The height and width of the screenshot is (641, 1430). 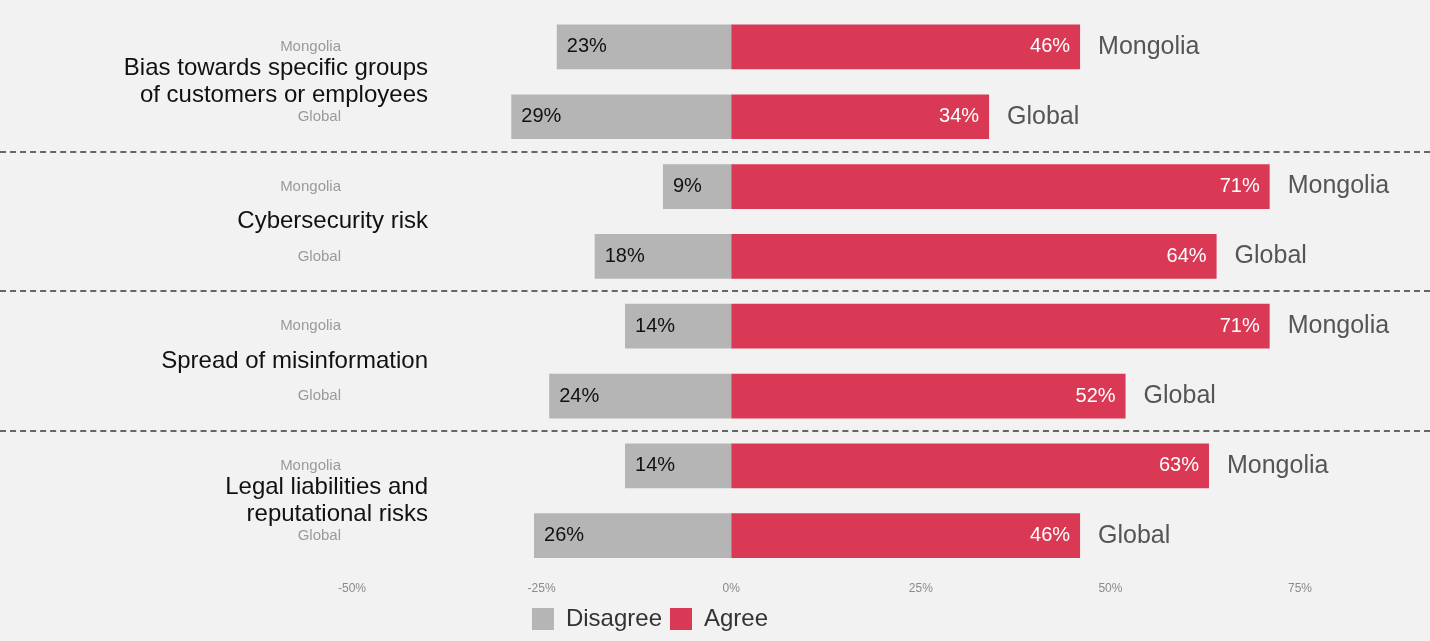 What do you see at coordinates (1095, 394) in the screenshot?
I see `data-label: 52%` at bounding box center [1095, 394].